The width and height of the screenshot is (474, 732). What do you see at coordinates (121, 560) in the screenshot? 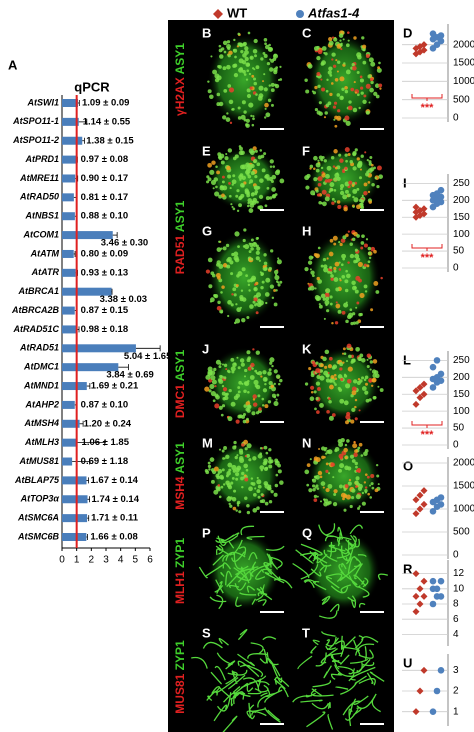
I see `x-tick-label: 4` at bounding box center [121, 560].